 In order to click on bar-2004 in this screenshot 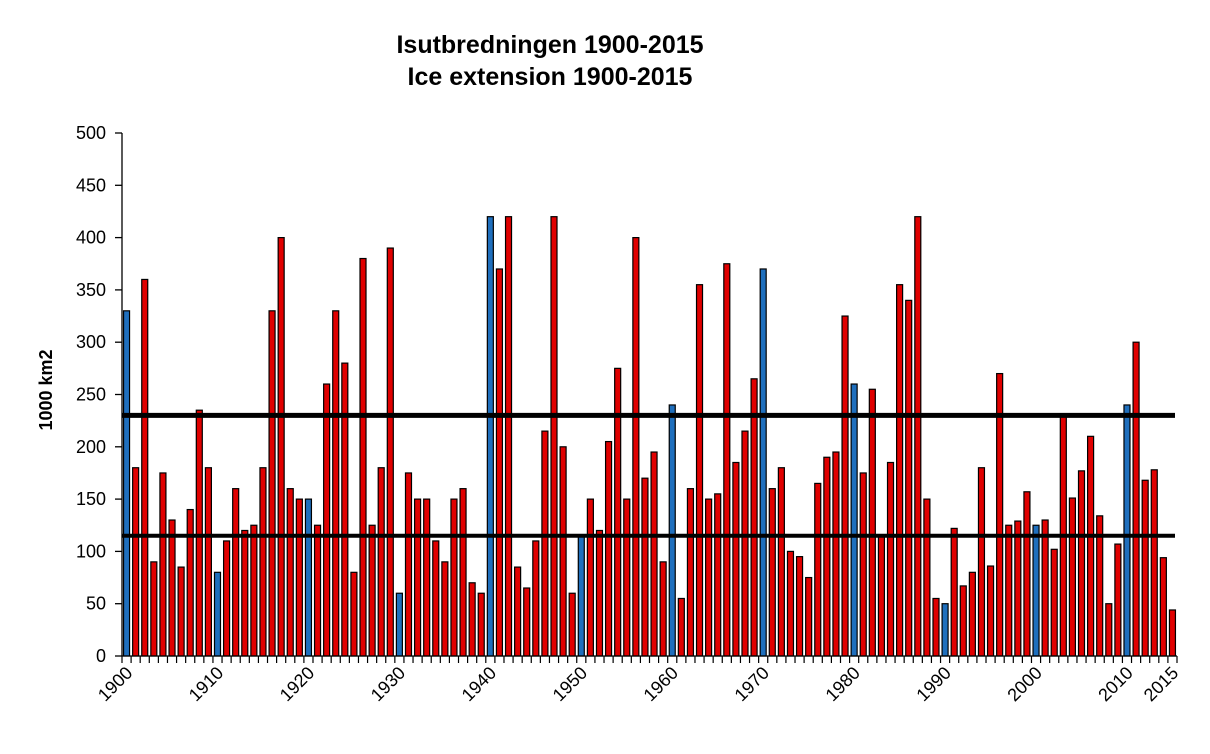, I will do `click(1072, 577)`.